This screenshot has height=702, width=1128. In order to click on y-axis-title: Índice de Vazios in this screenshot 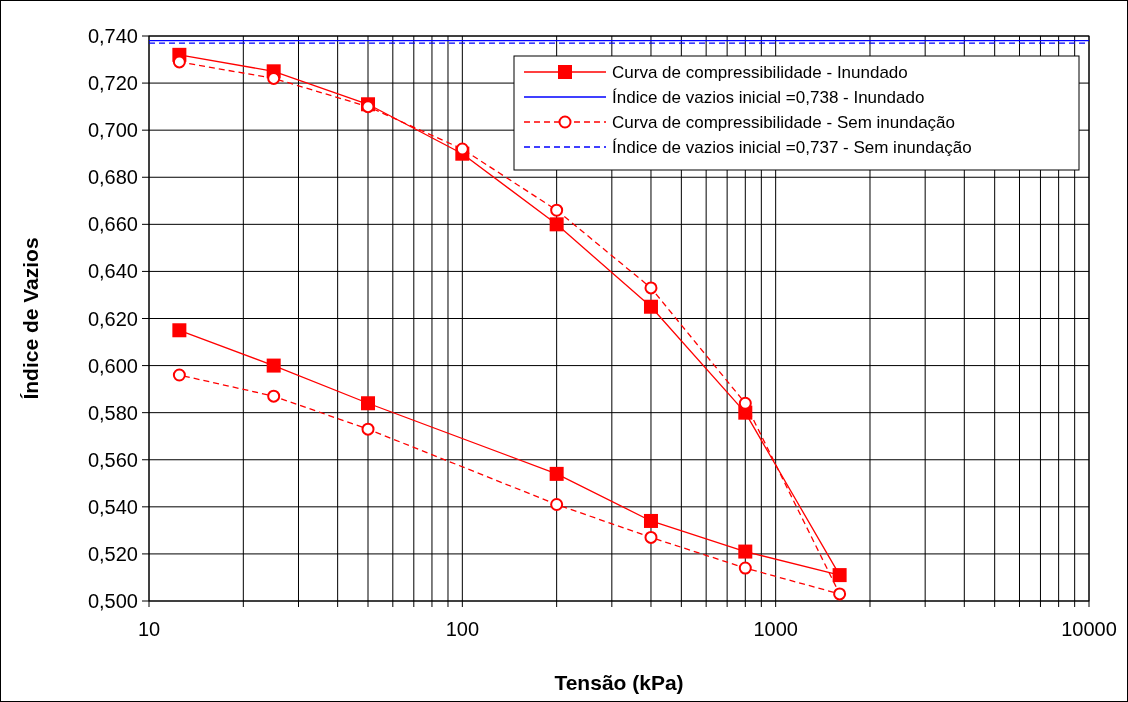, I will do `click(30, 318)`.